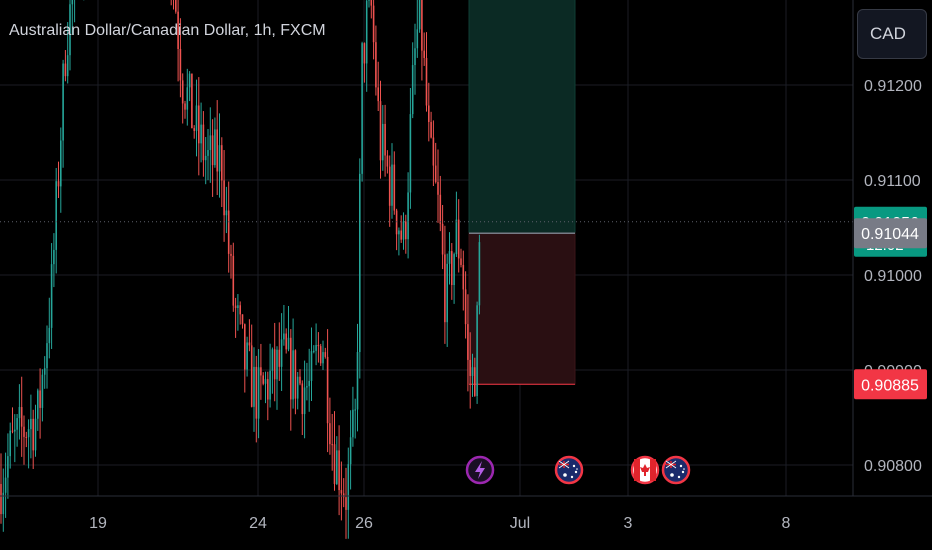 Image resolution: width=932 pixels, height=550 pixels. Describe the element at coordinates (466, 513) in the screenshot. I see `time-axis: 19 24 26 Jul 3 8` at that location.